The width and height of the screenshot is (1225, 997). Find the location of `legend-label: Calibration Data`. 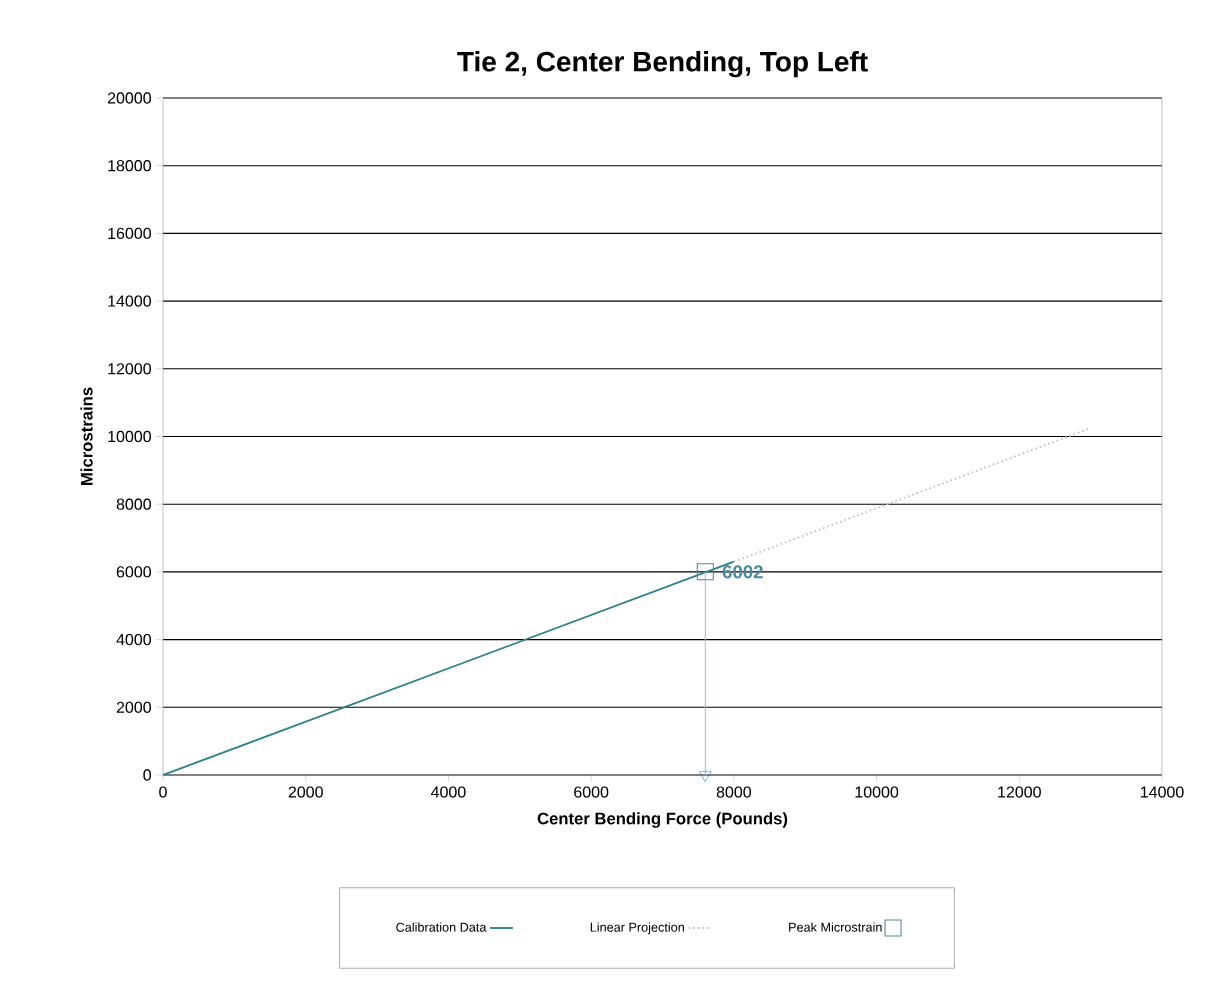

legend-label: Calibration Data is located at coordinates (441, 927).